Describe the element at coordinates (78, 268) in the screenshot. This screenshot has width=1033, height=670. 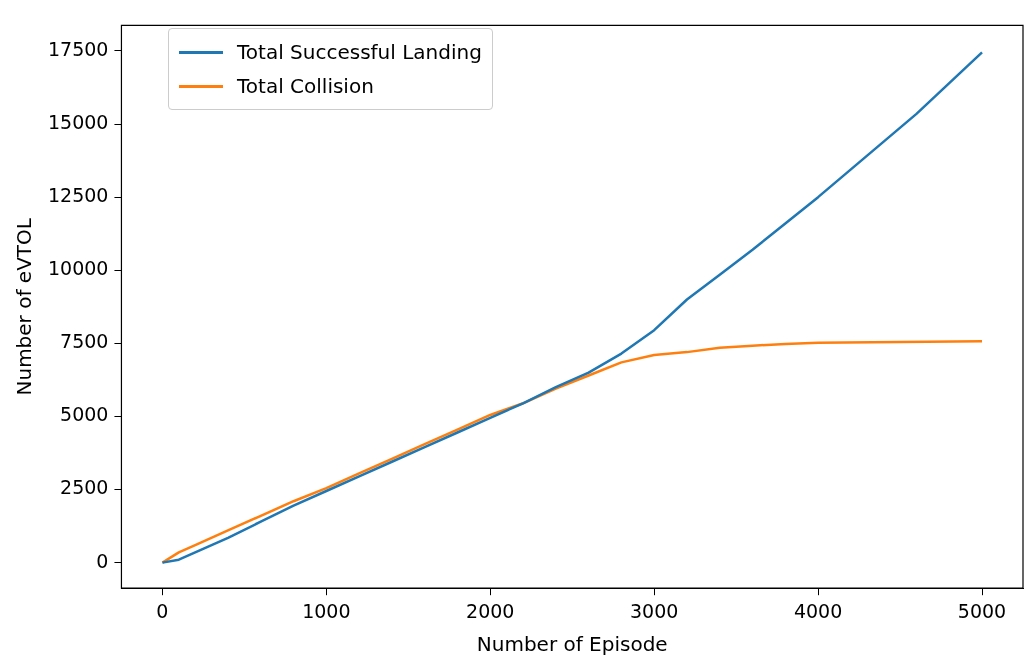
I see `y-tick-label: 10000` at that location.